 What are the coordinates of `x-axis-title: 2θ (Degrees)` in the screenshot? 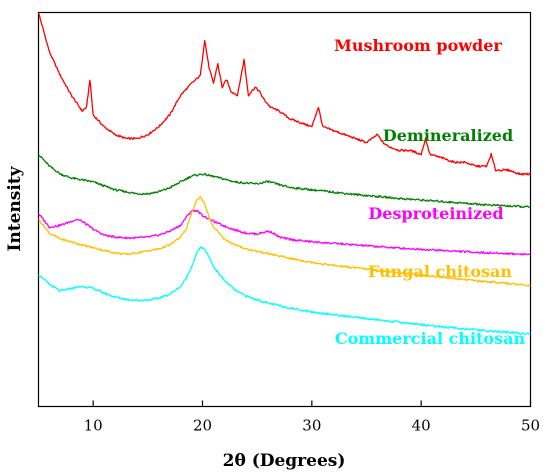 It's located at (284, 461).